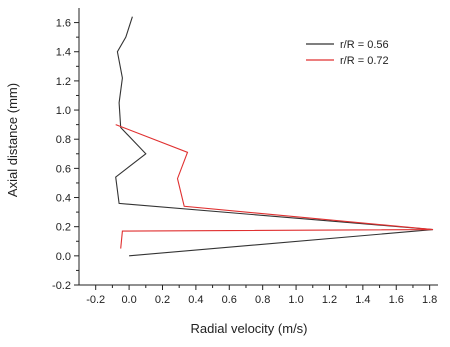  Describe the element at coordinates (362, 300) in the screenshot. I see `x-tick-label: 1.4` at that location.